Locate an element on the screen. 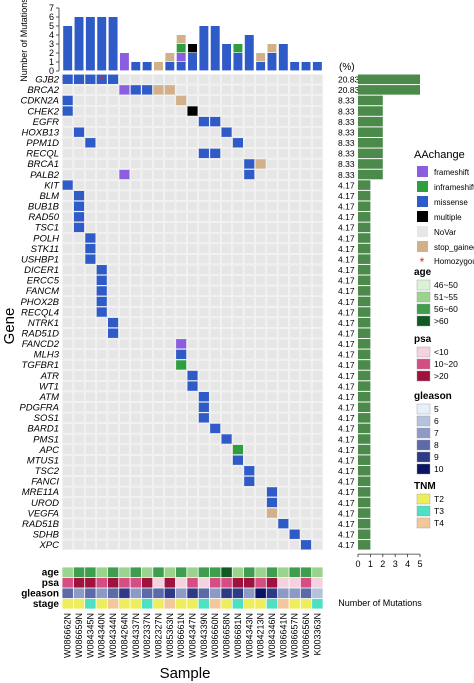  clinical-track-label: psa is located at coordinates (51, 583).